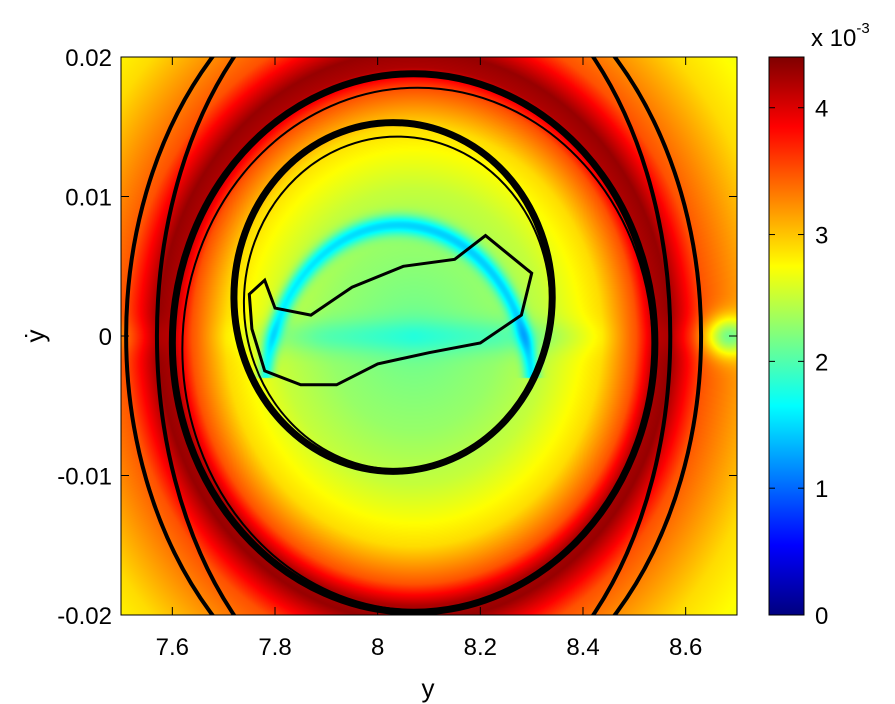  What do you see at coordinates (840, 36) in the screenshot?
I see `colorbar-exponent-label: x 10-3` at bounding box center [840, 36].